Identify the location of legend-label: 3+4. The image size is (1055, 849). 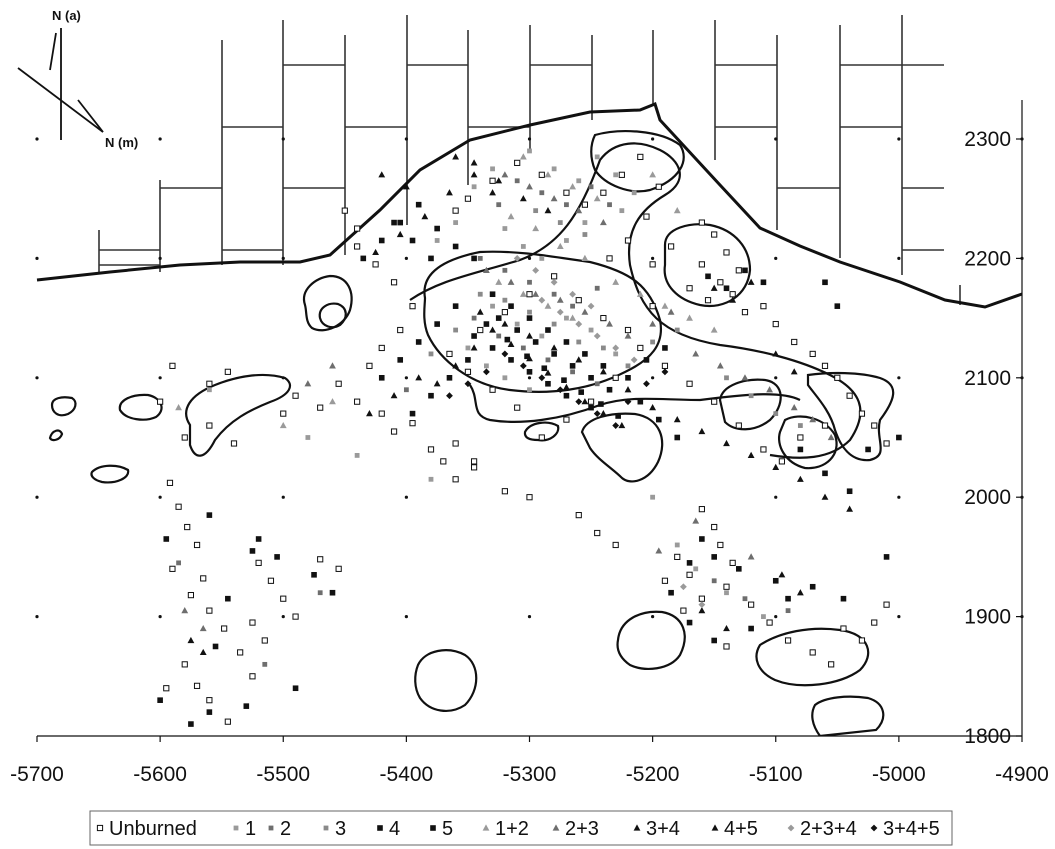
(663, 829).